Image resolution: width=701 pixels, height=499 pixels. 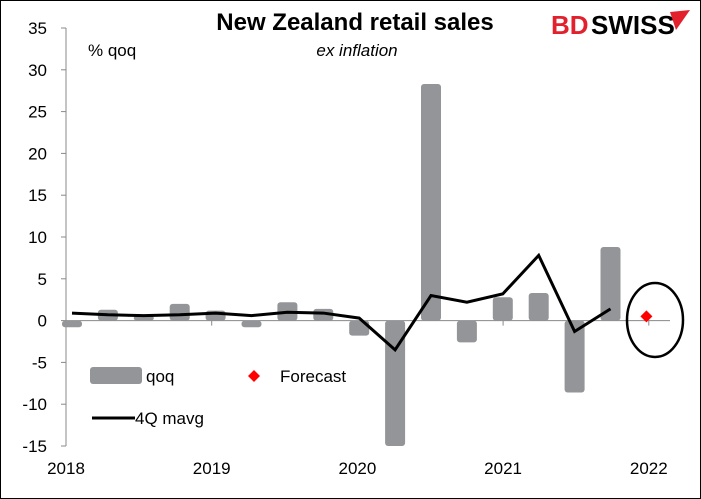 What do you see at coordinates (466, 331) in the screenshot?
I see `bar-qoq-2020Q4` at bounding box center [466, 331].